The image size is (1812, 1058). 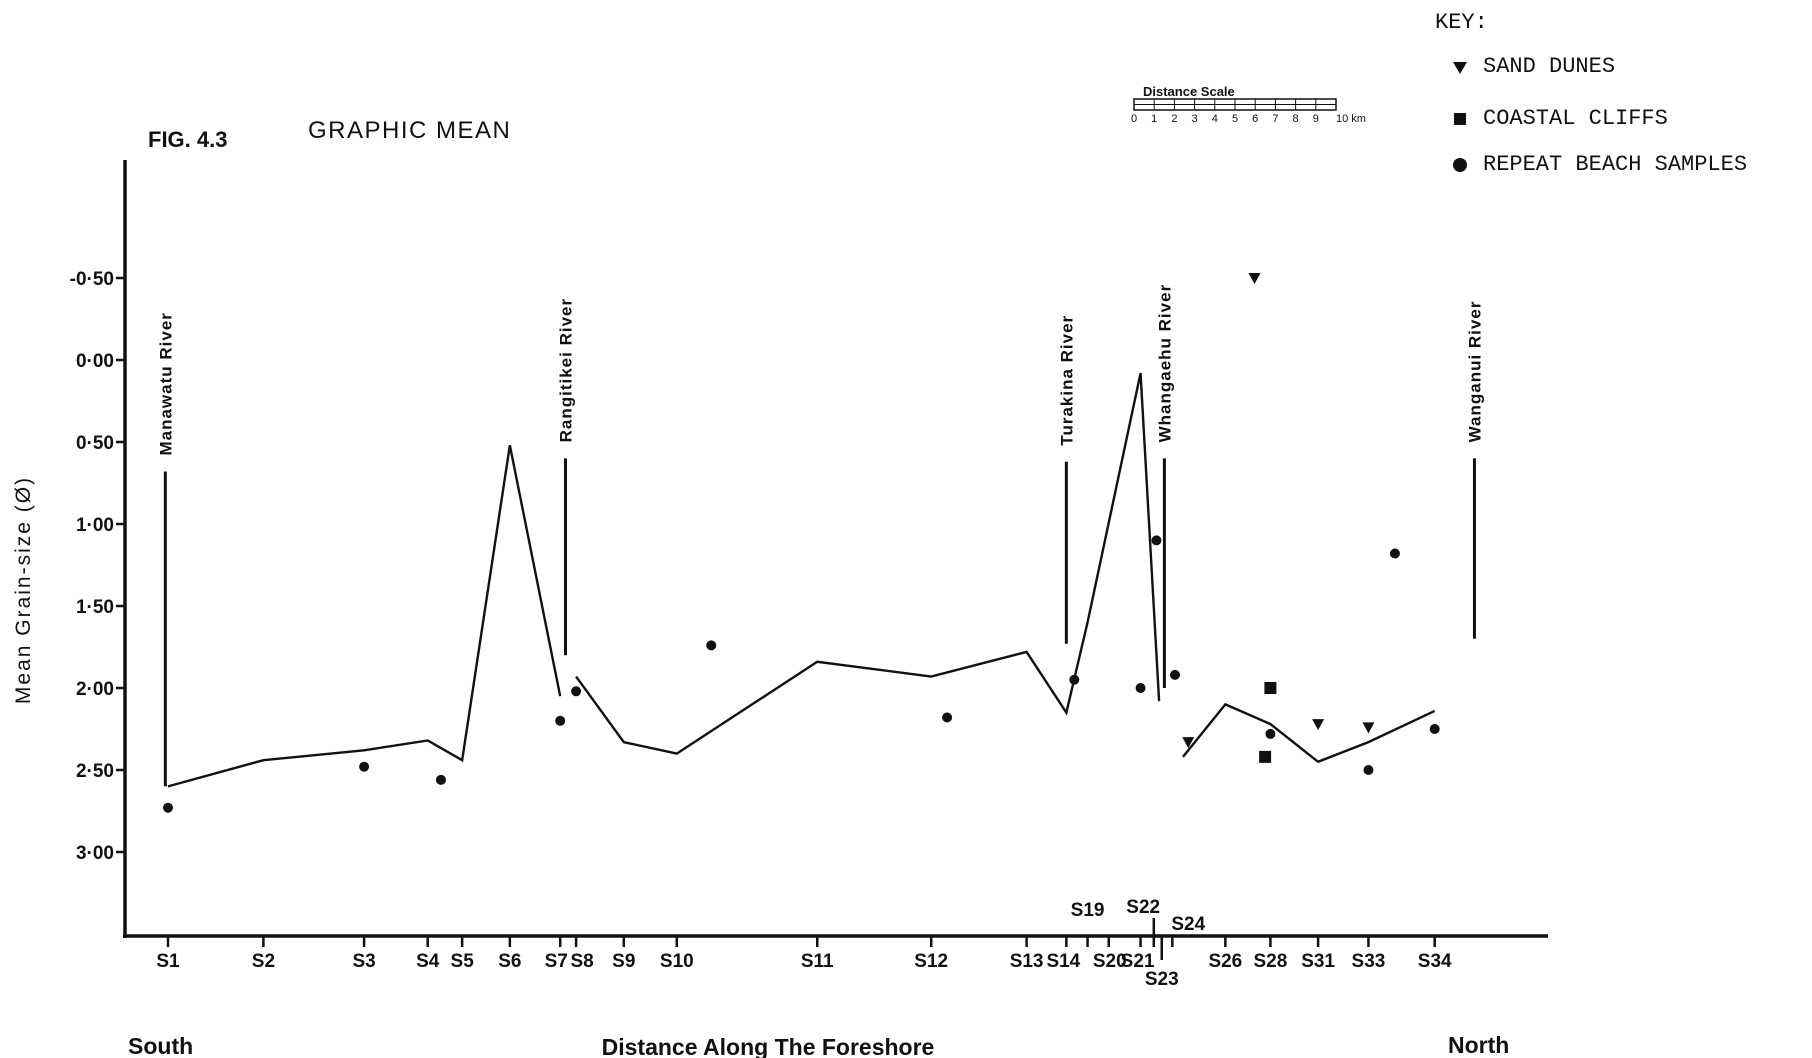 What do you see at coordinates (677, 961) in the screenshot?
I see `x-tick-label: S10` at bounding box center [677, 961].